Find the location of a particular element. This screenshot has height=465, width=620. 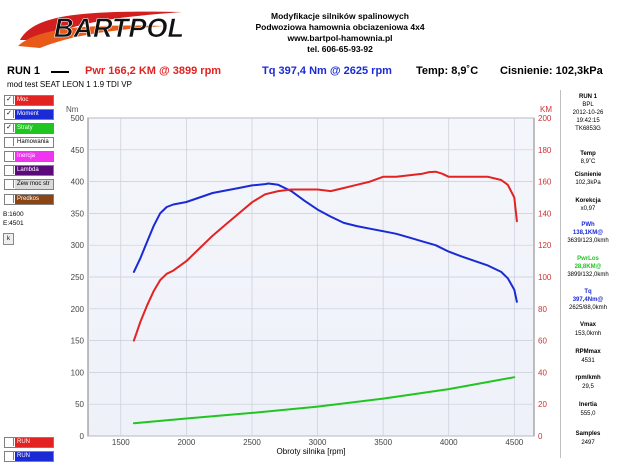

info-pressure-value: 102,3kPa is located at coordinates (588, 183).